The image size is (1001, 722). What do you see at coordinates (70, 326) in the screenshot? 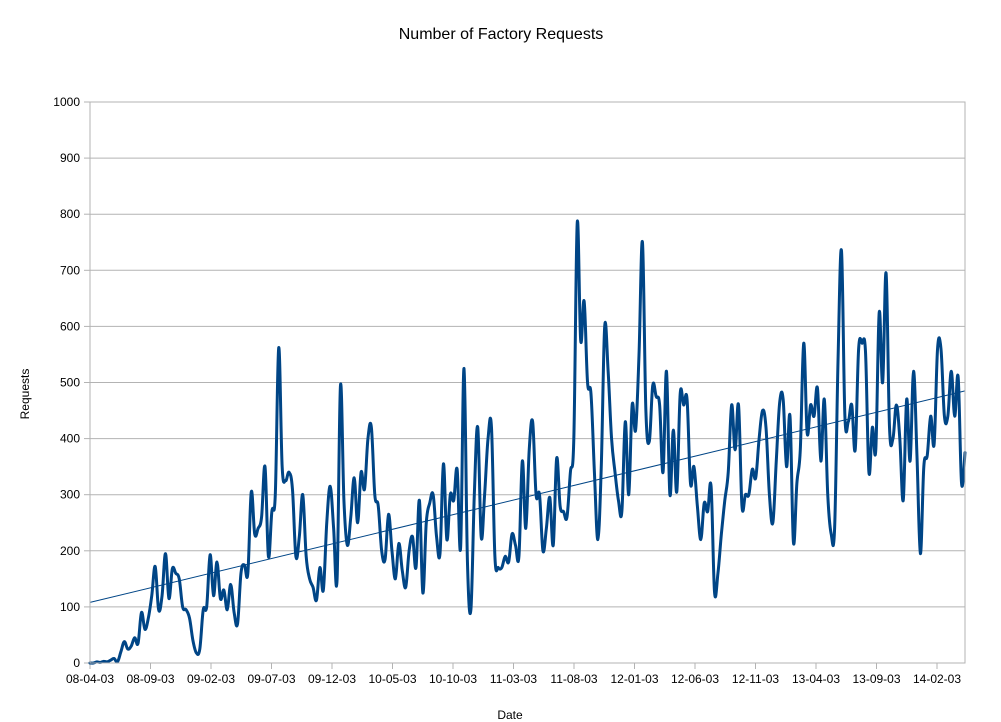
I see `y-tick-label: 600` at bounding box center [70, 326].